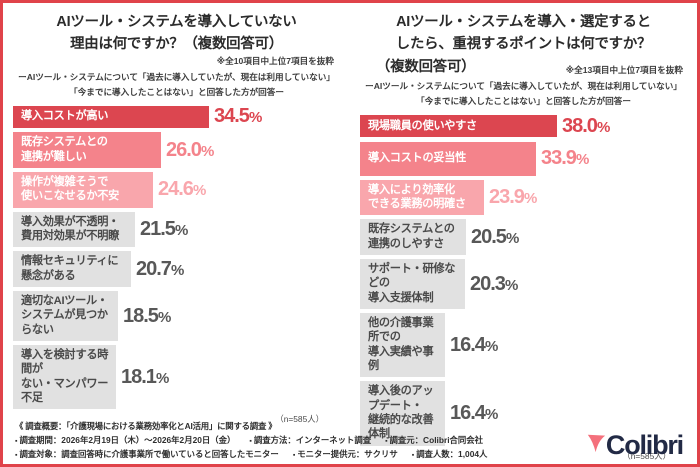 This screenshot has height=467, width=700. I want to click on bar-value: 24.6%, so click(182, 189).